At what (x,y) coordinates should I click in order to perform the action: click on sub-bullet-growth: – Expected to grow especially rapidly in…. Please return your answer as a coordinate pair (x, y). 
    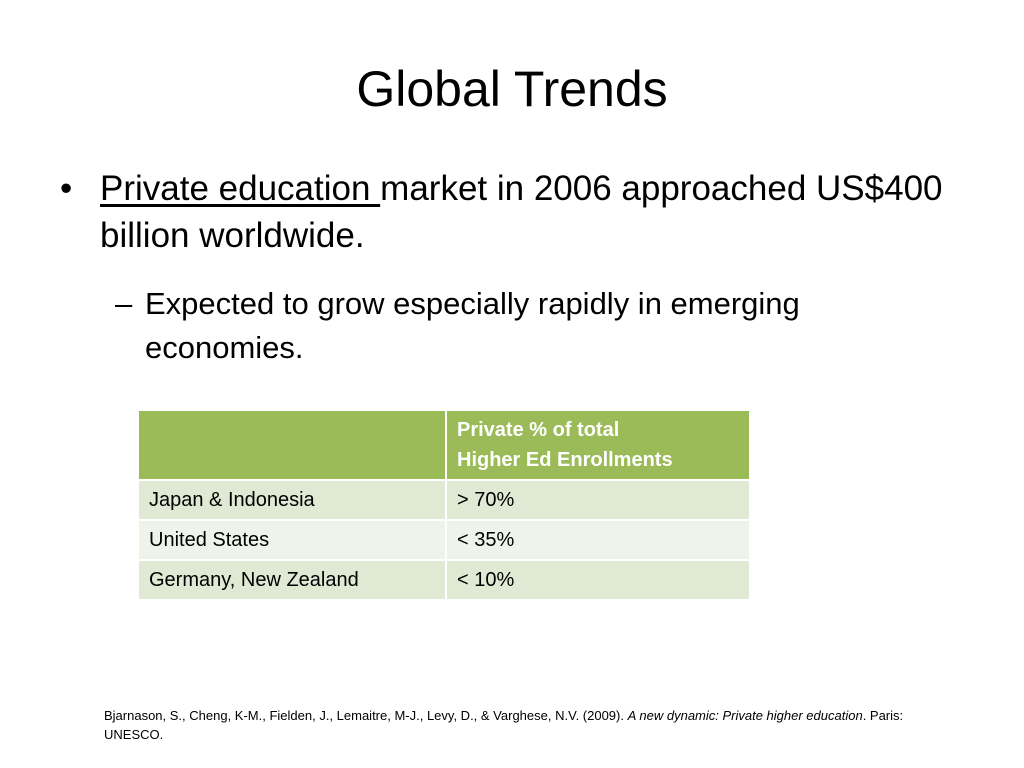
    Looking at the image, I should click on (525, 326).